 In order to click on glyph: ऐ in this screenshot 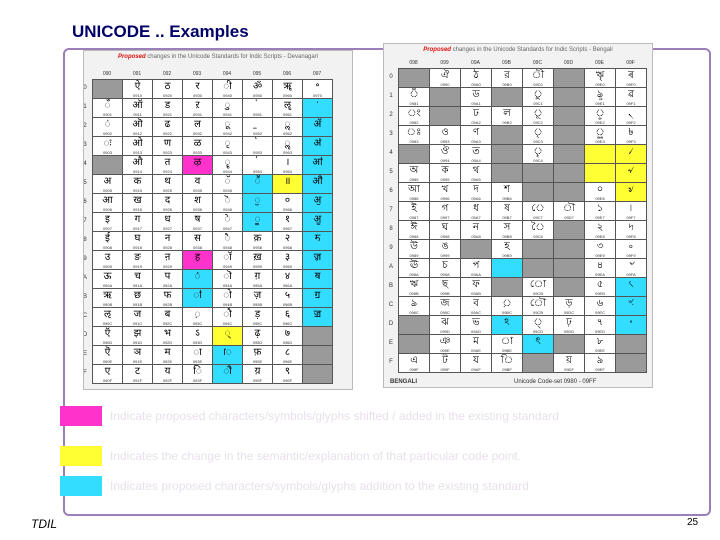, I will do `click(137, 86)`.